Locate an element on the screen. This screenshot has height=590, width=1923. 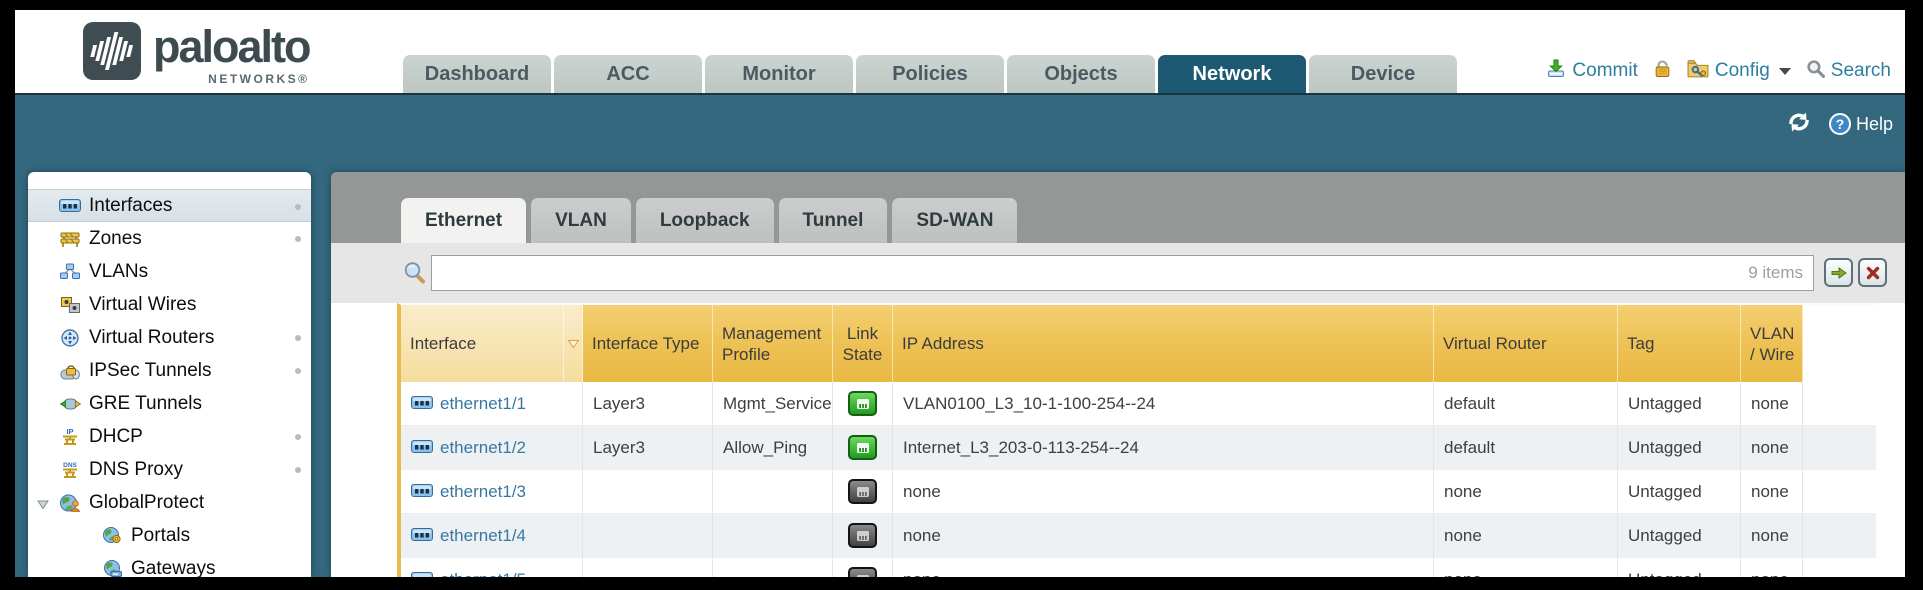
virtual-wires-icon is located at coordinates (70, 304).